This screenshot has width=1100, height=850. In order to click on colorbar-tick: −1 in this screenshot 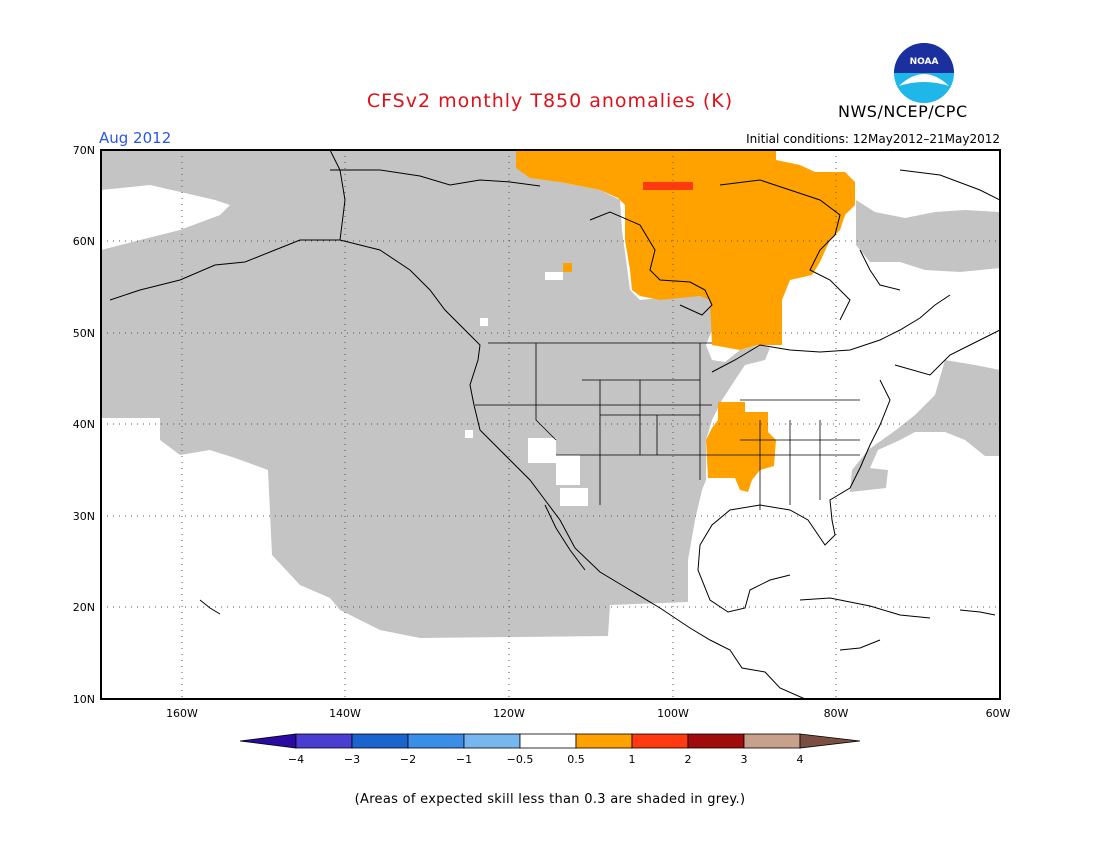, I will do `click(464, 759)`.